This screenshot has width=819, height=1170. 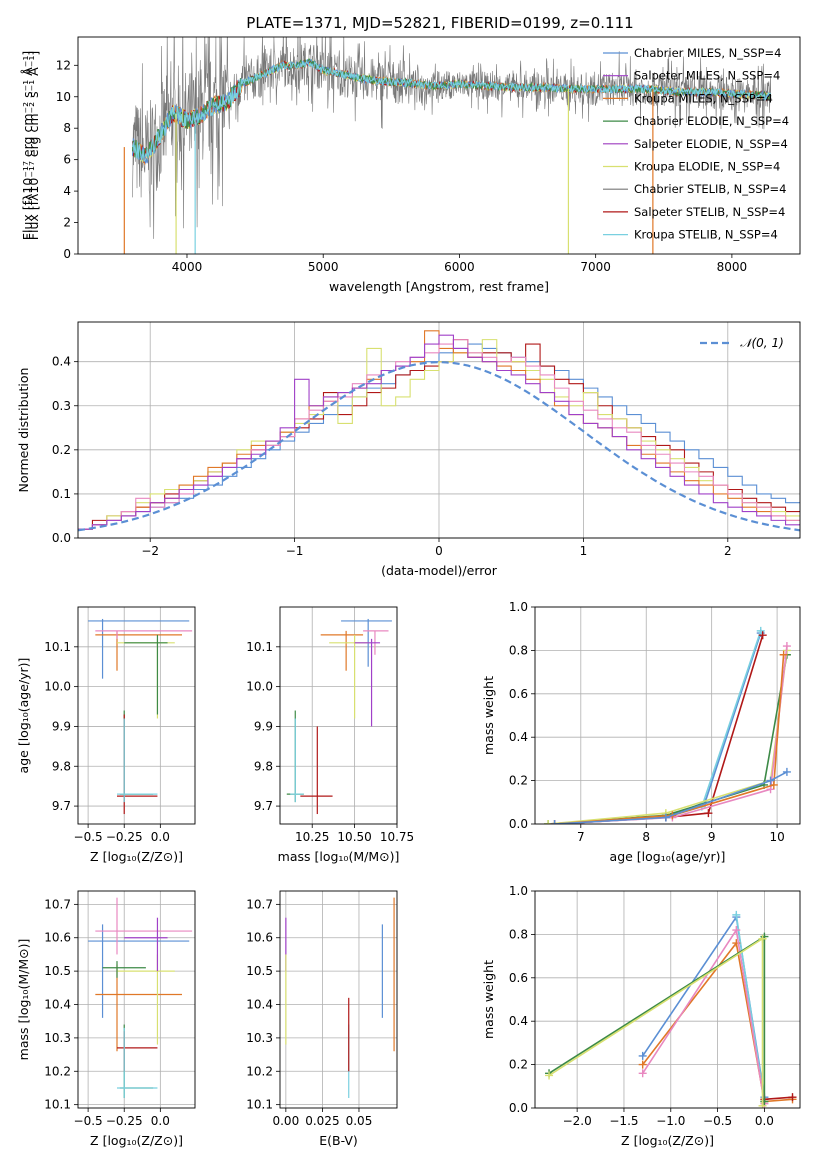 What do you see at coordinates (23, 1000) in the screenshot?
I see `y-axis-label: mass [log₁₀(M/M⊙)]` at bounding box center [23, 1000].